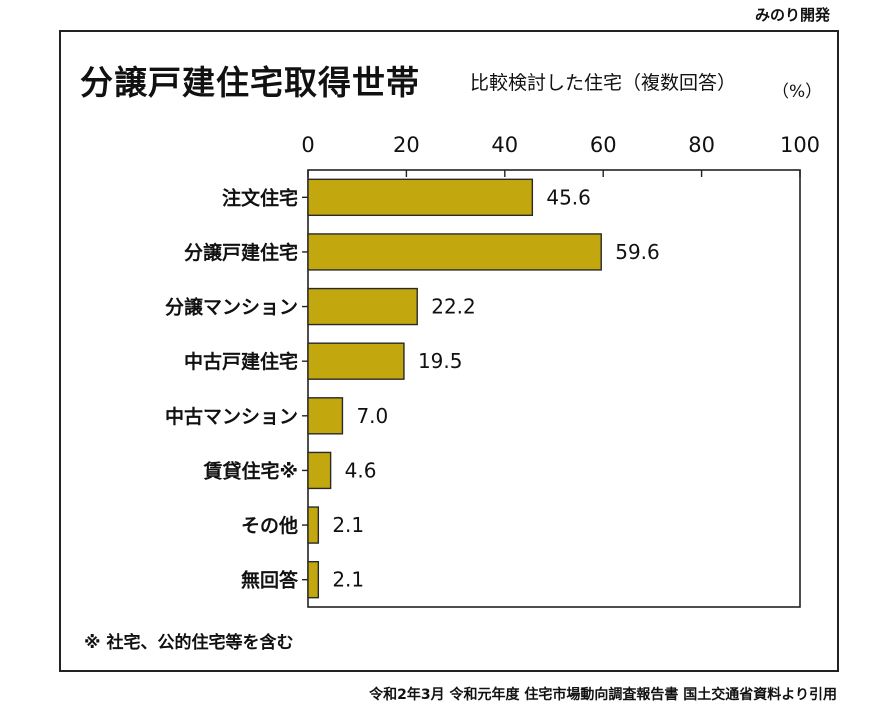 This screenshot has height=711, width=887. Describe the element at coordinates (637, 252) in the screenshot. I see `value-label: 59.6` at that location.